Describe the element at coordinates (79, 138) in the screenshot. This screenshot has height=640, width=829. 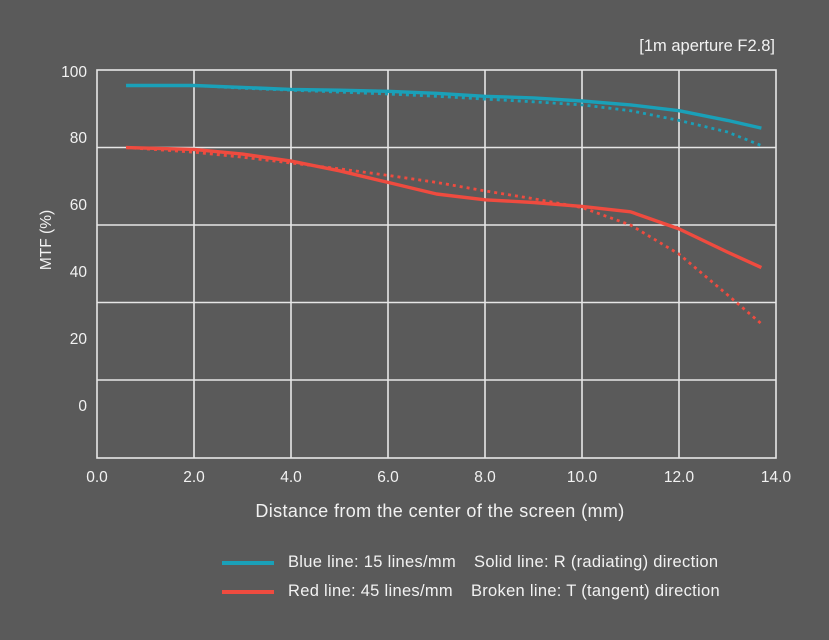
I see `y-tick-label: 80` at that location.